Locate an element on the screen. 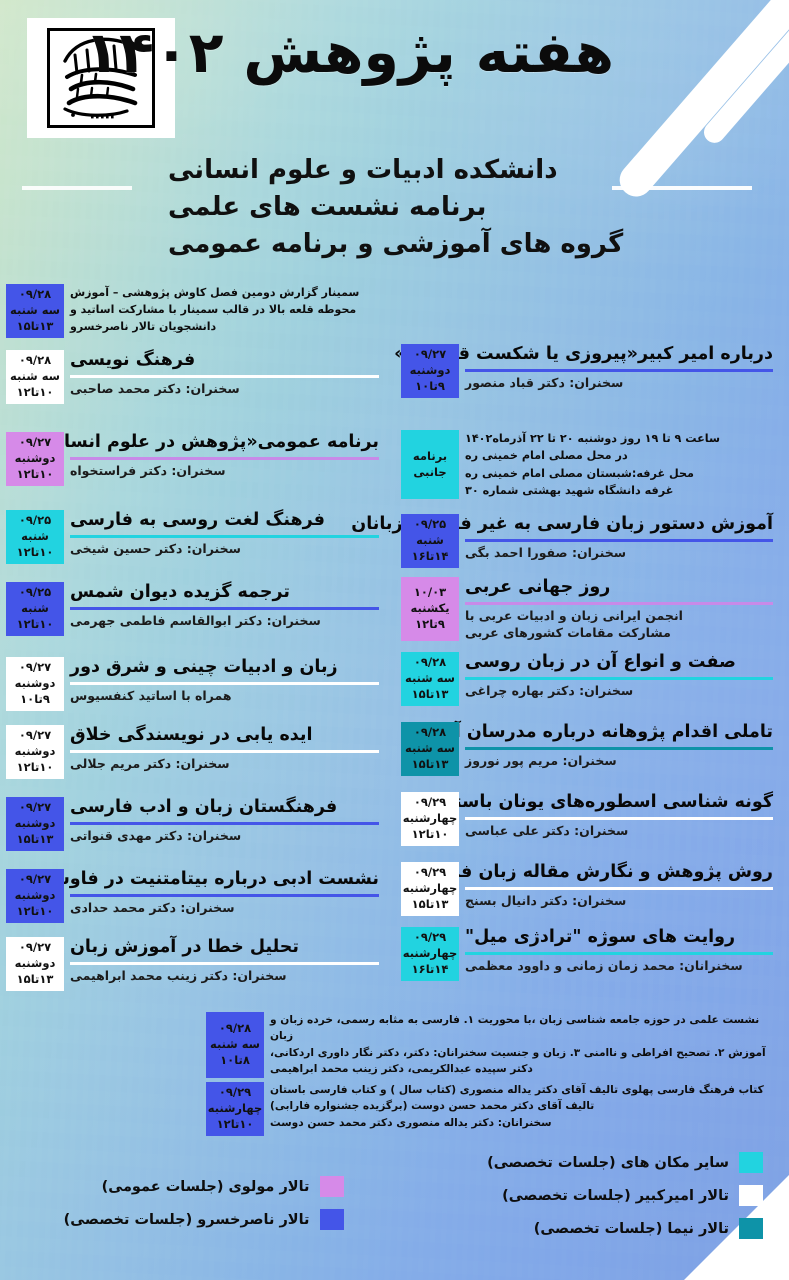 This screenshot has height=1280, width=789. legend-label: سایر مکان های (جلسات تخصصی) is located at coordinates (608, 1162).